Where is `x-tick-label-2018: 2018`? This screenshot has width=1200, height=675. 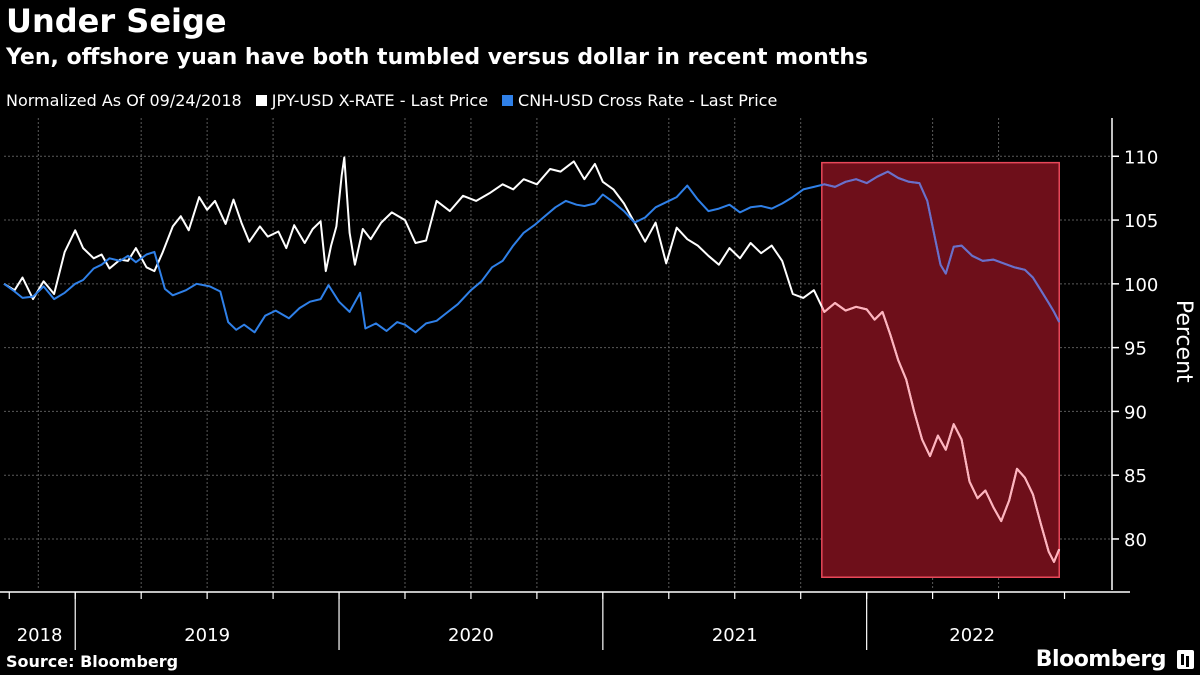
x-tick-label-2018: 2018 is located at coordinates (40, 635).